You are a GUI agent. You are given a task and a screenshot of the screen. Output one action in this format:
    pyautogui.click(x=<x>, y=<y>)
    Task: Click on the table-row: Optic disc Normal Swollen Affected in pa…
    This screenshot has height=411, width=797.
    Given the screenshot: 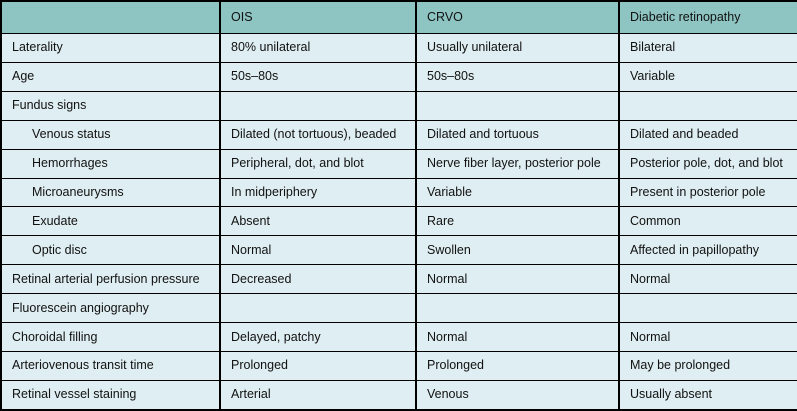 What is the action you would take?
    pyautogui.click(x=398, y=250)
    